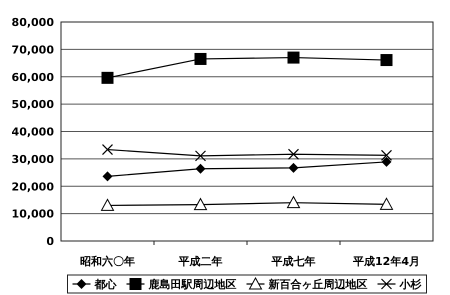  I want to click on y-tick-label: 60,000, so click(33, 77).